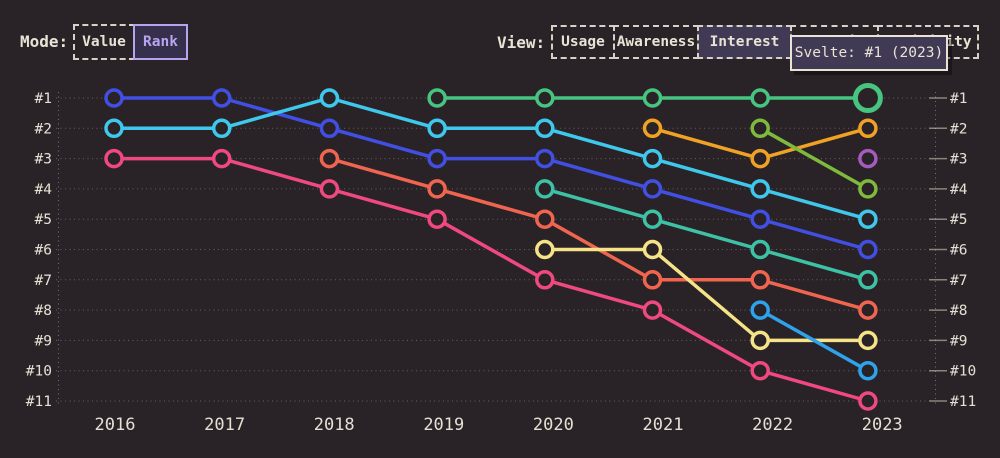  I want to click on marker-svelte-green-2022, so click(760, 98).